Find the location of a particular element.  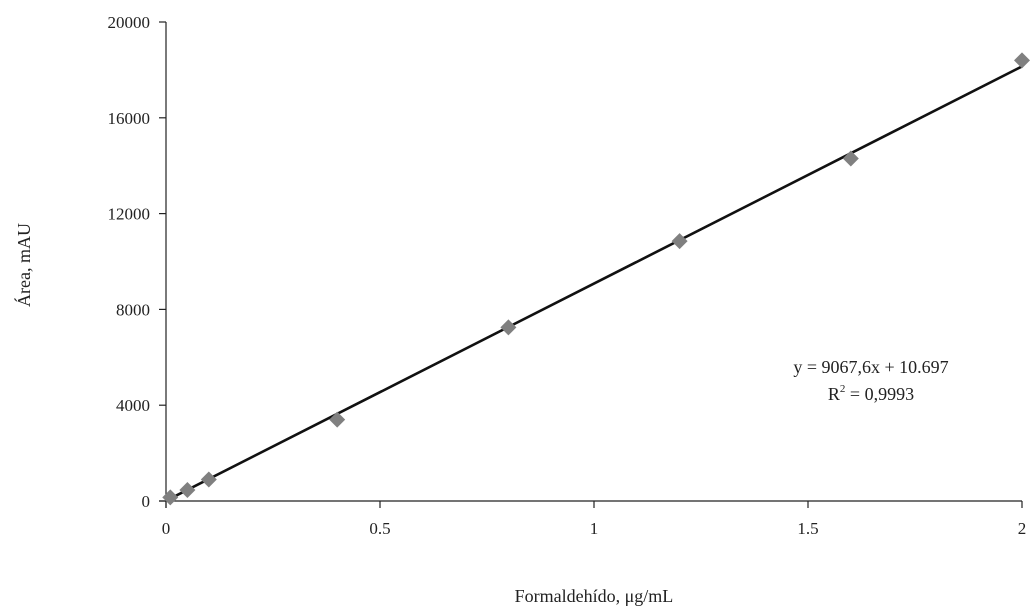

y-tick-label: 4000 is located at coordinates (133, 405).